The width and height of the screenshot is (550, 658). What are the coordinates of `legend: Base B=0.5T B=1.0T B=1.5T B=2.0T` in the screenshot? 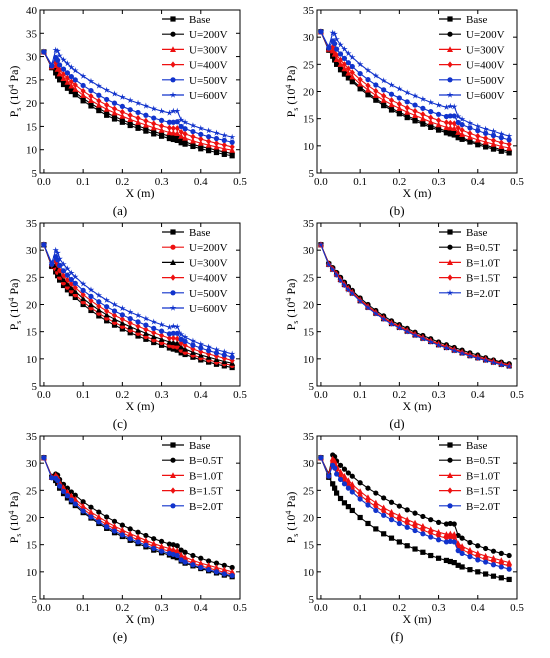 It's located at (469, 476).